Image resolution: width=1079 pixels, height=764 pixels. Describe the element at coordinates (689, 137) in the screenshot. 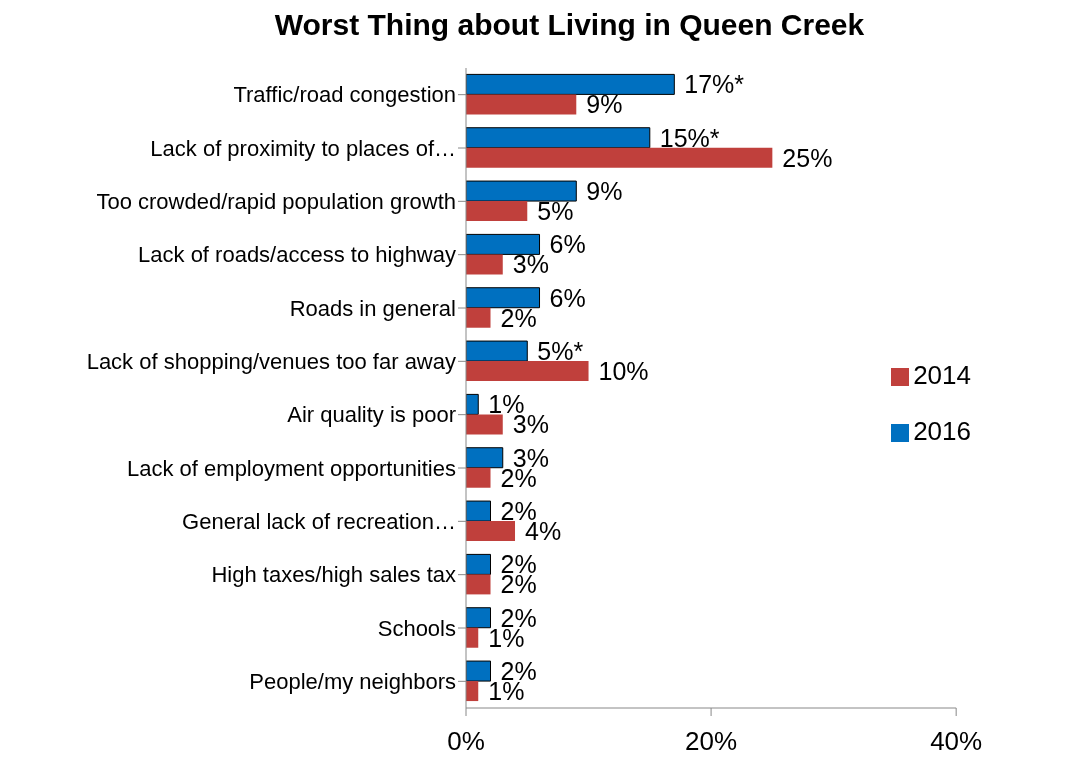

I see `data-label: 15%*` at that location.